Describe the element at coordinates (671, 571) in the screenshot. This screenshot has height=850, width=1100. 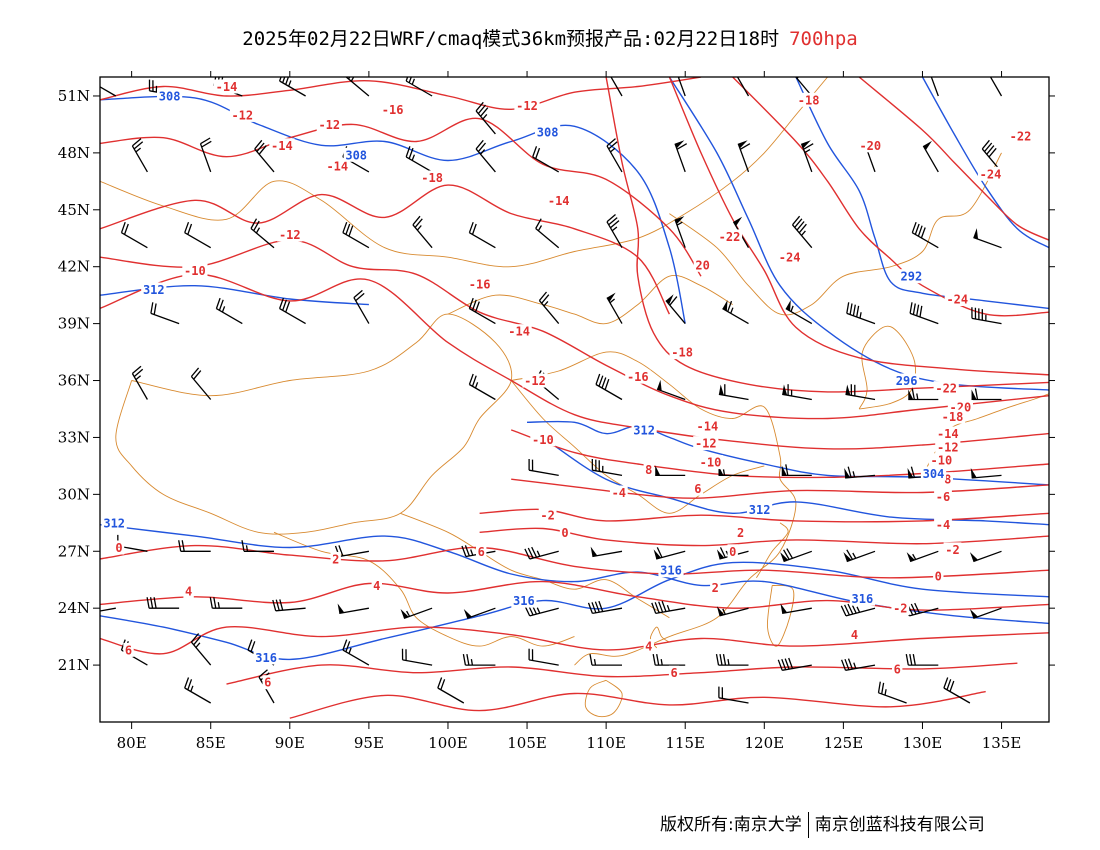
I see `geopotential-label: 316` at that location.